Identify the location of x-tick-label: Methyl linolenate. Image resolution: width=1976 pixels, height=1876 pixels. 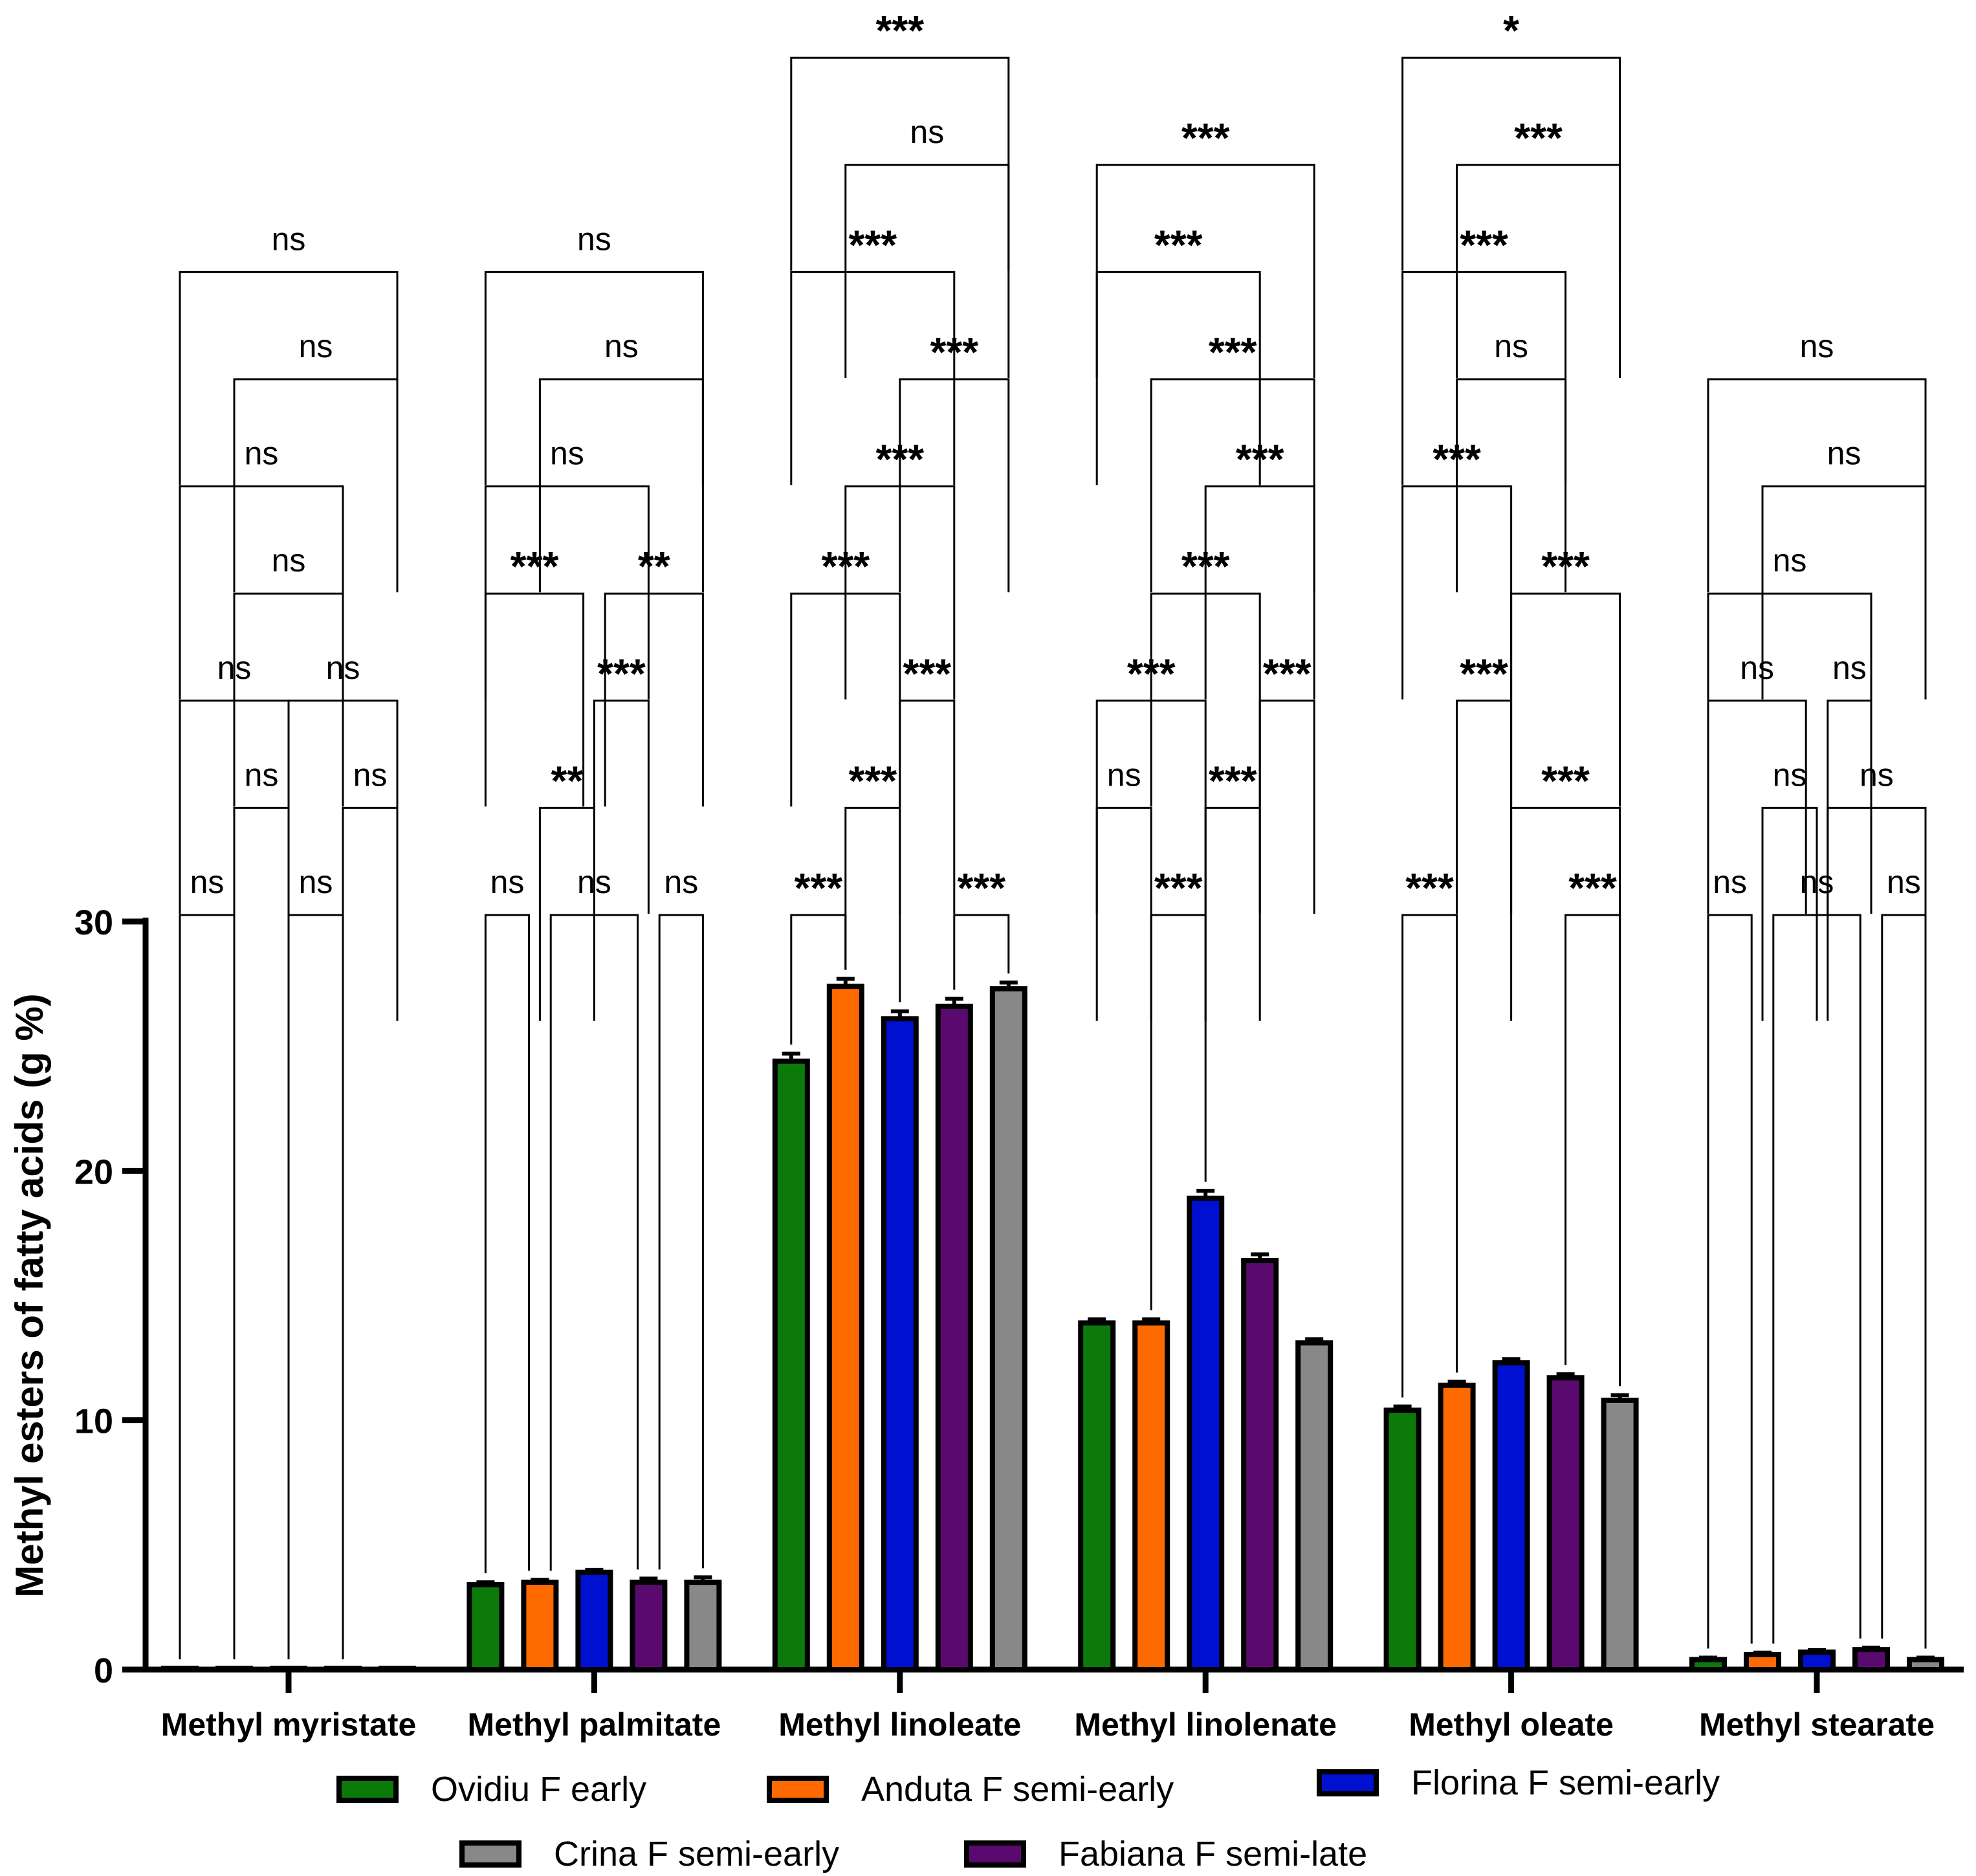
(1205, 1724).